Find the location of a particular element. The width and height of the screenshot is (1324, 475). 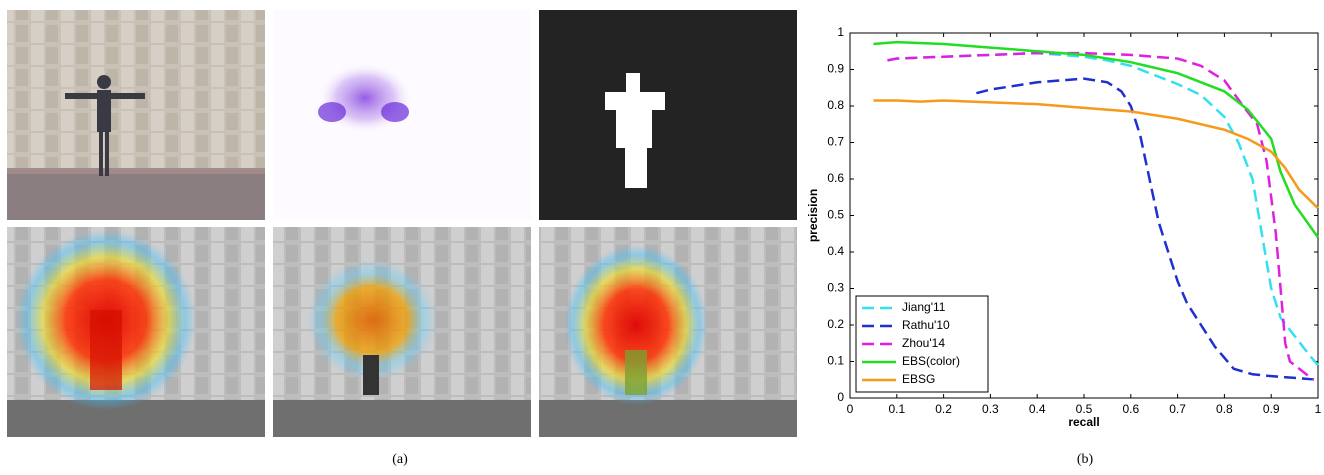

x-tick-label: 1 is located at coordinates (1318, 409).